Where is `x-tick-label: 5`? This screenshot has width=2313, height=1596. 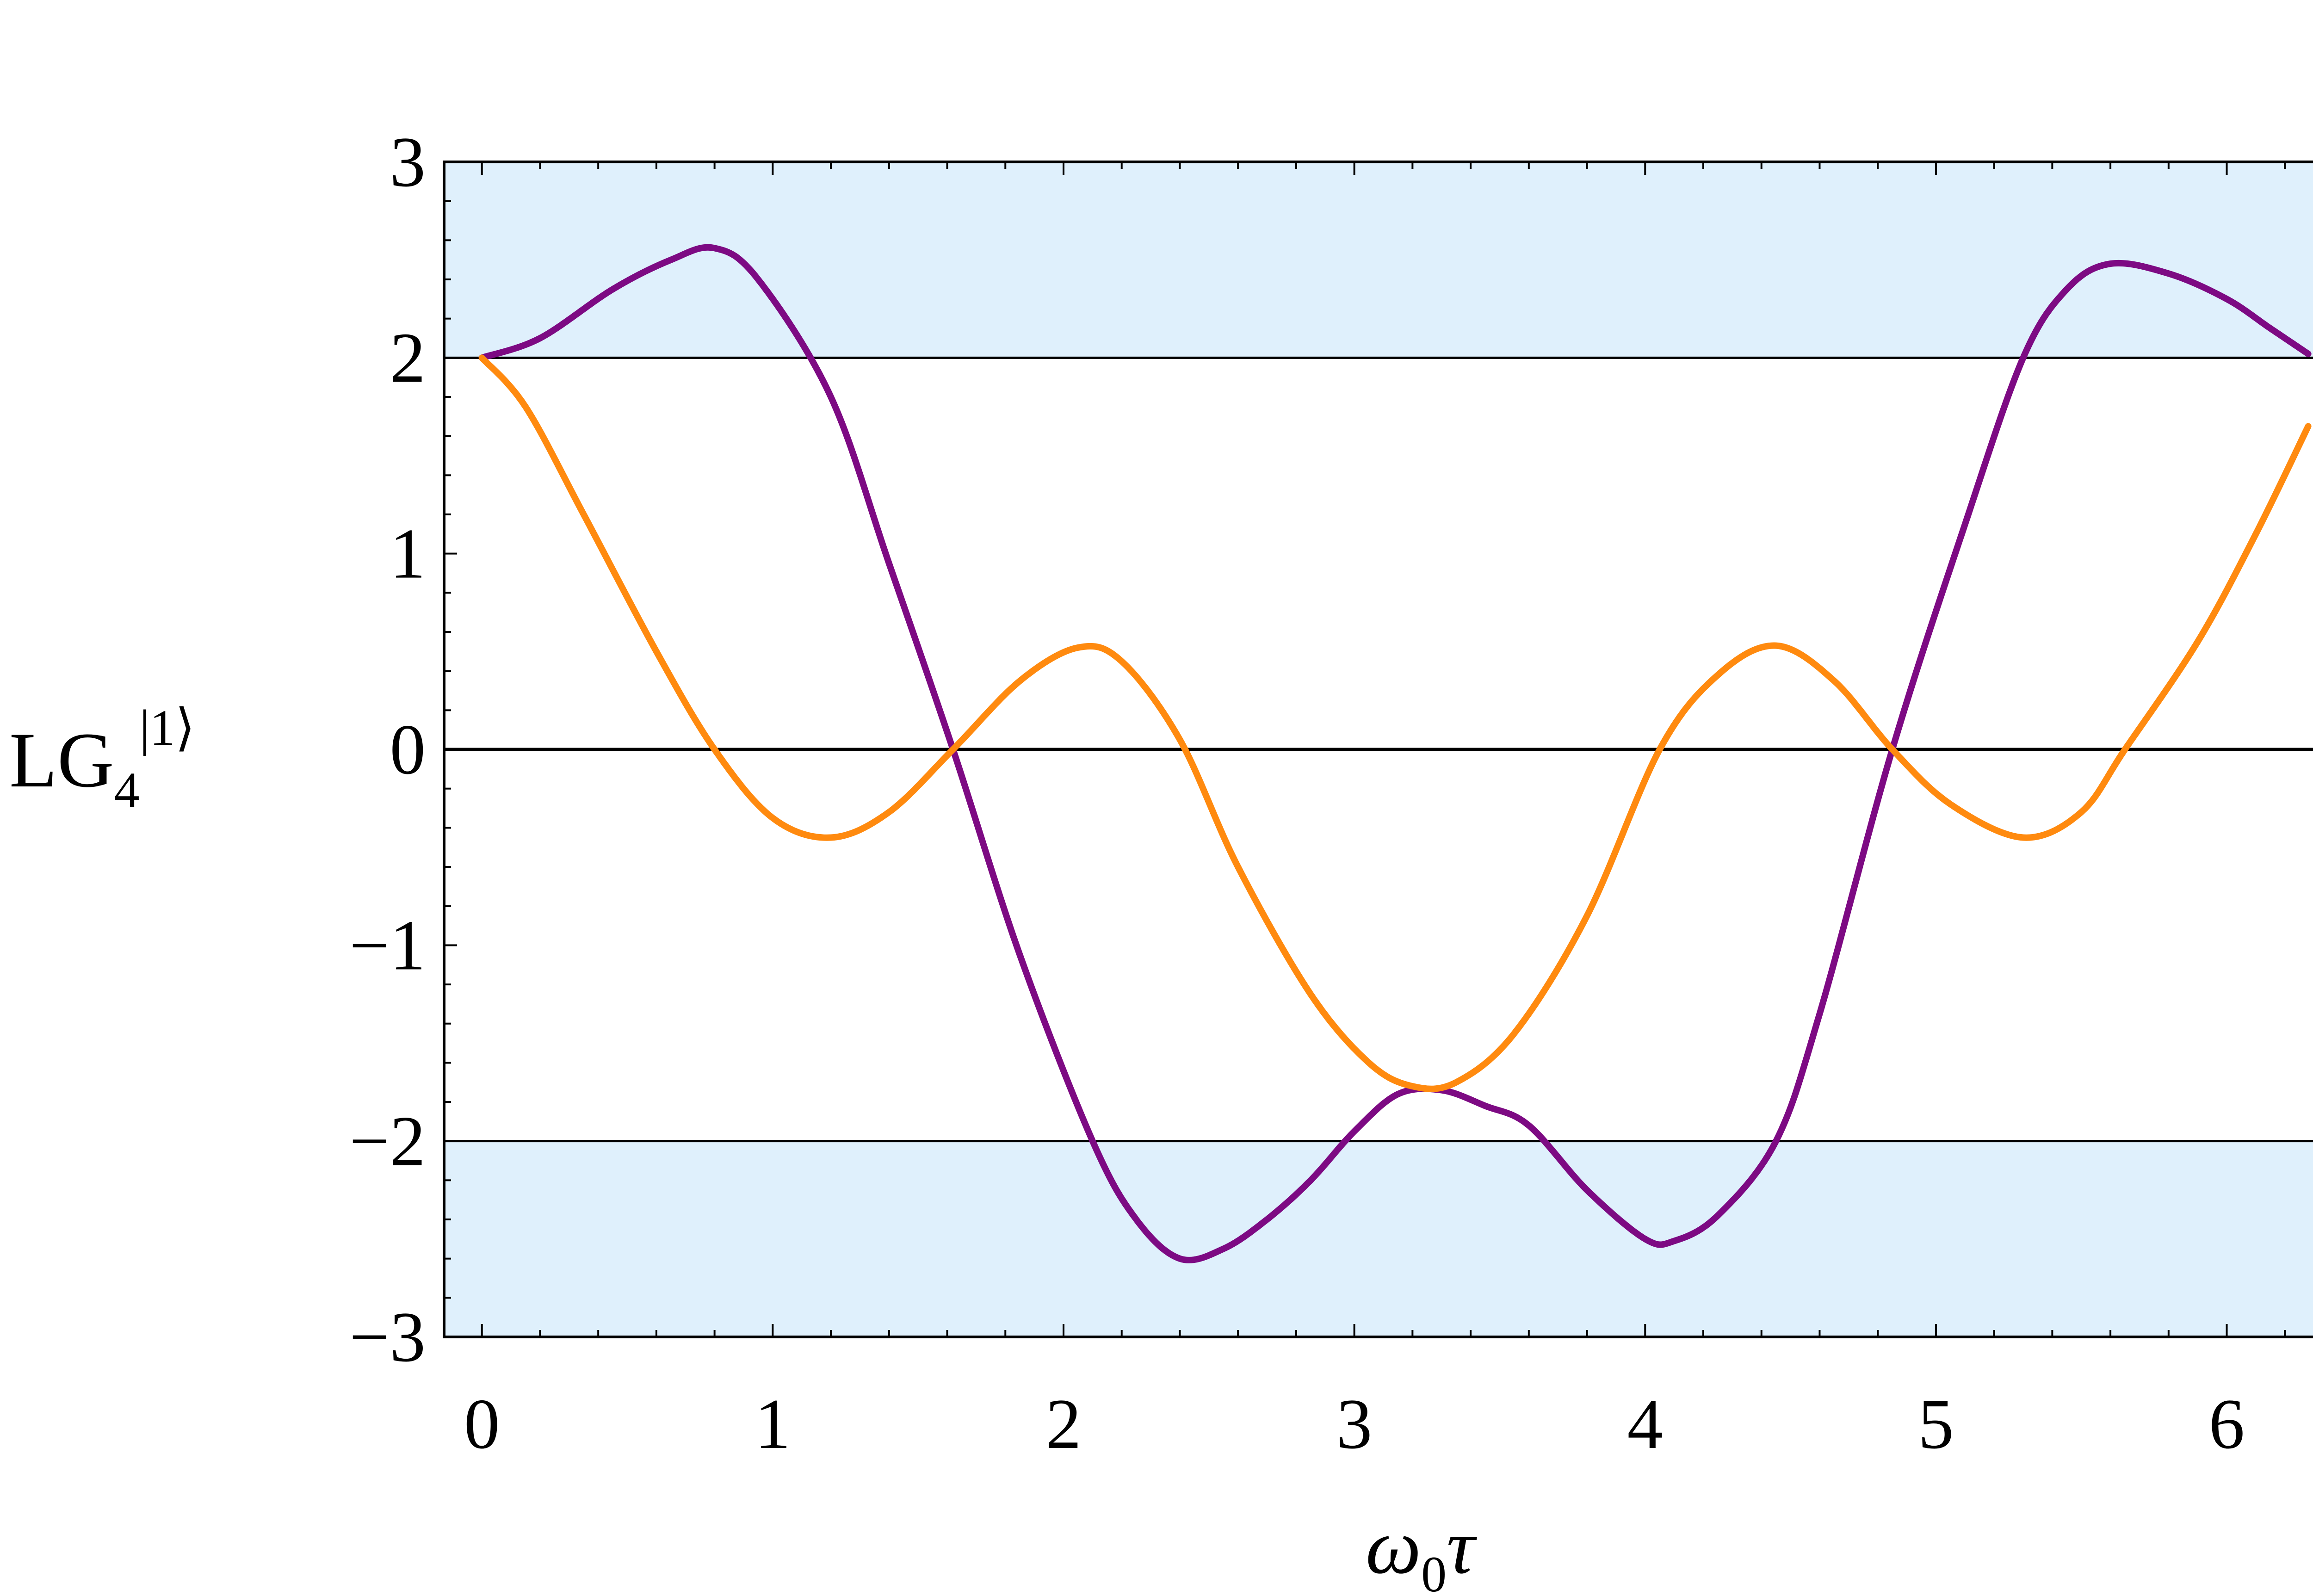
x-tick-label: 5 is located at coordinates (1936, 1424).